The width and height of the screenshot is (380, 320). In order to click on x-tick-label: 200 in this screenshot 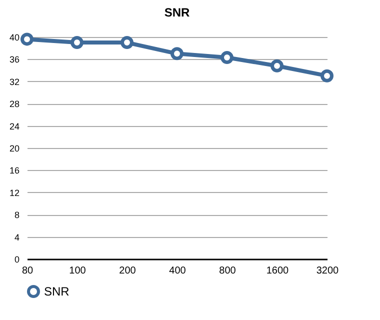, I will do `click(127, 271)`.